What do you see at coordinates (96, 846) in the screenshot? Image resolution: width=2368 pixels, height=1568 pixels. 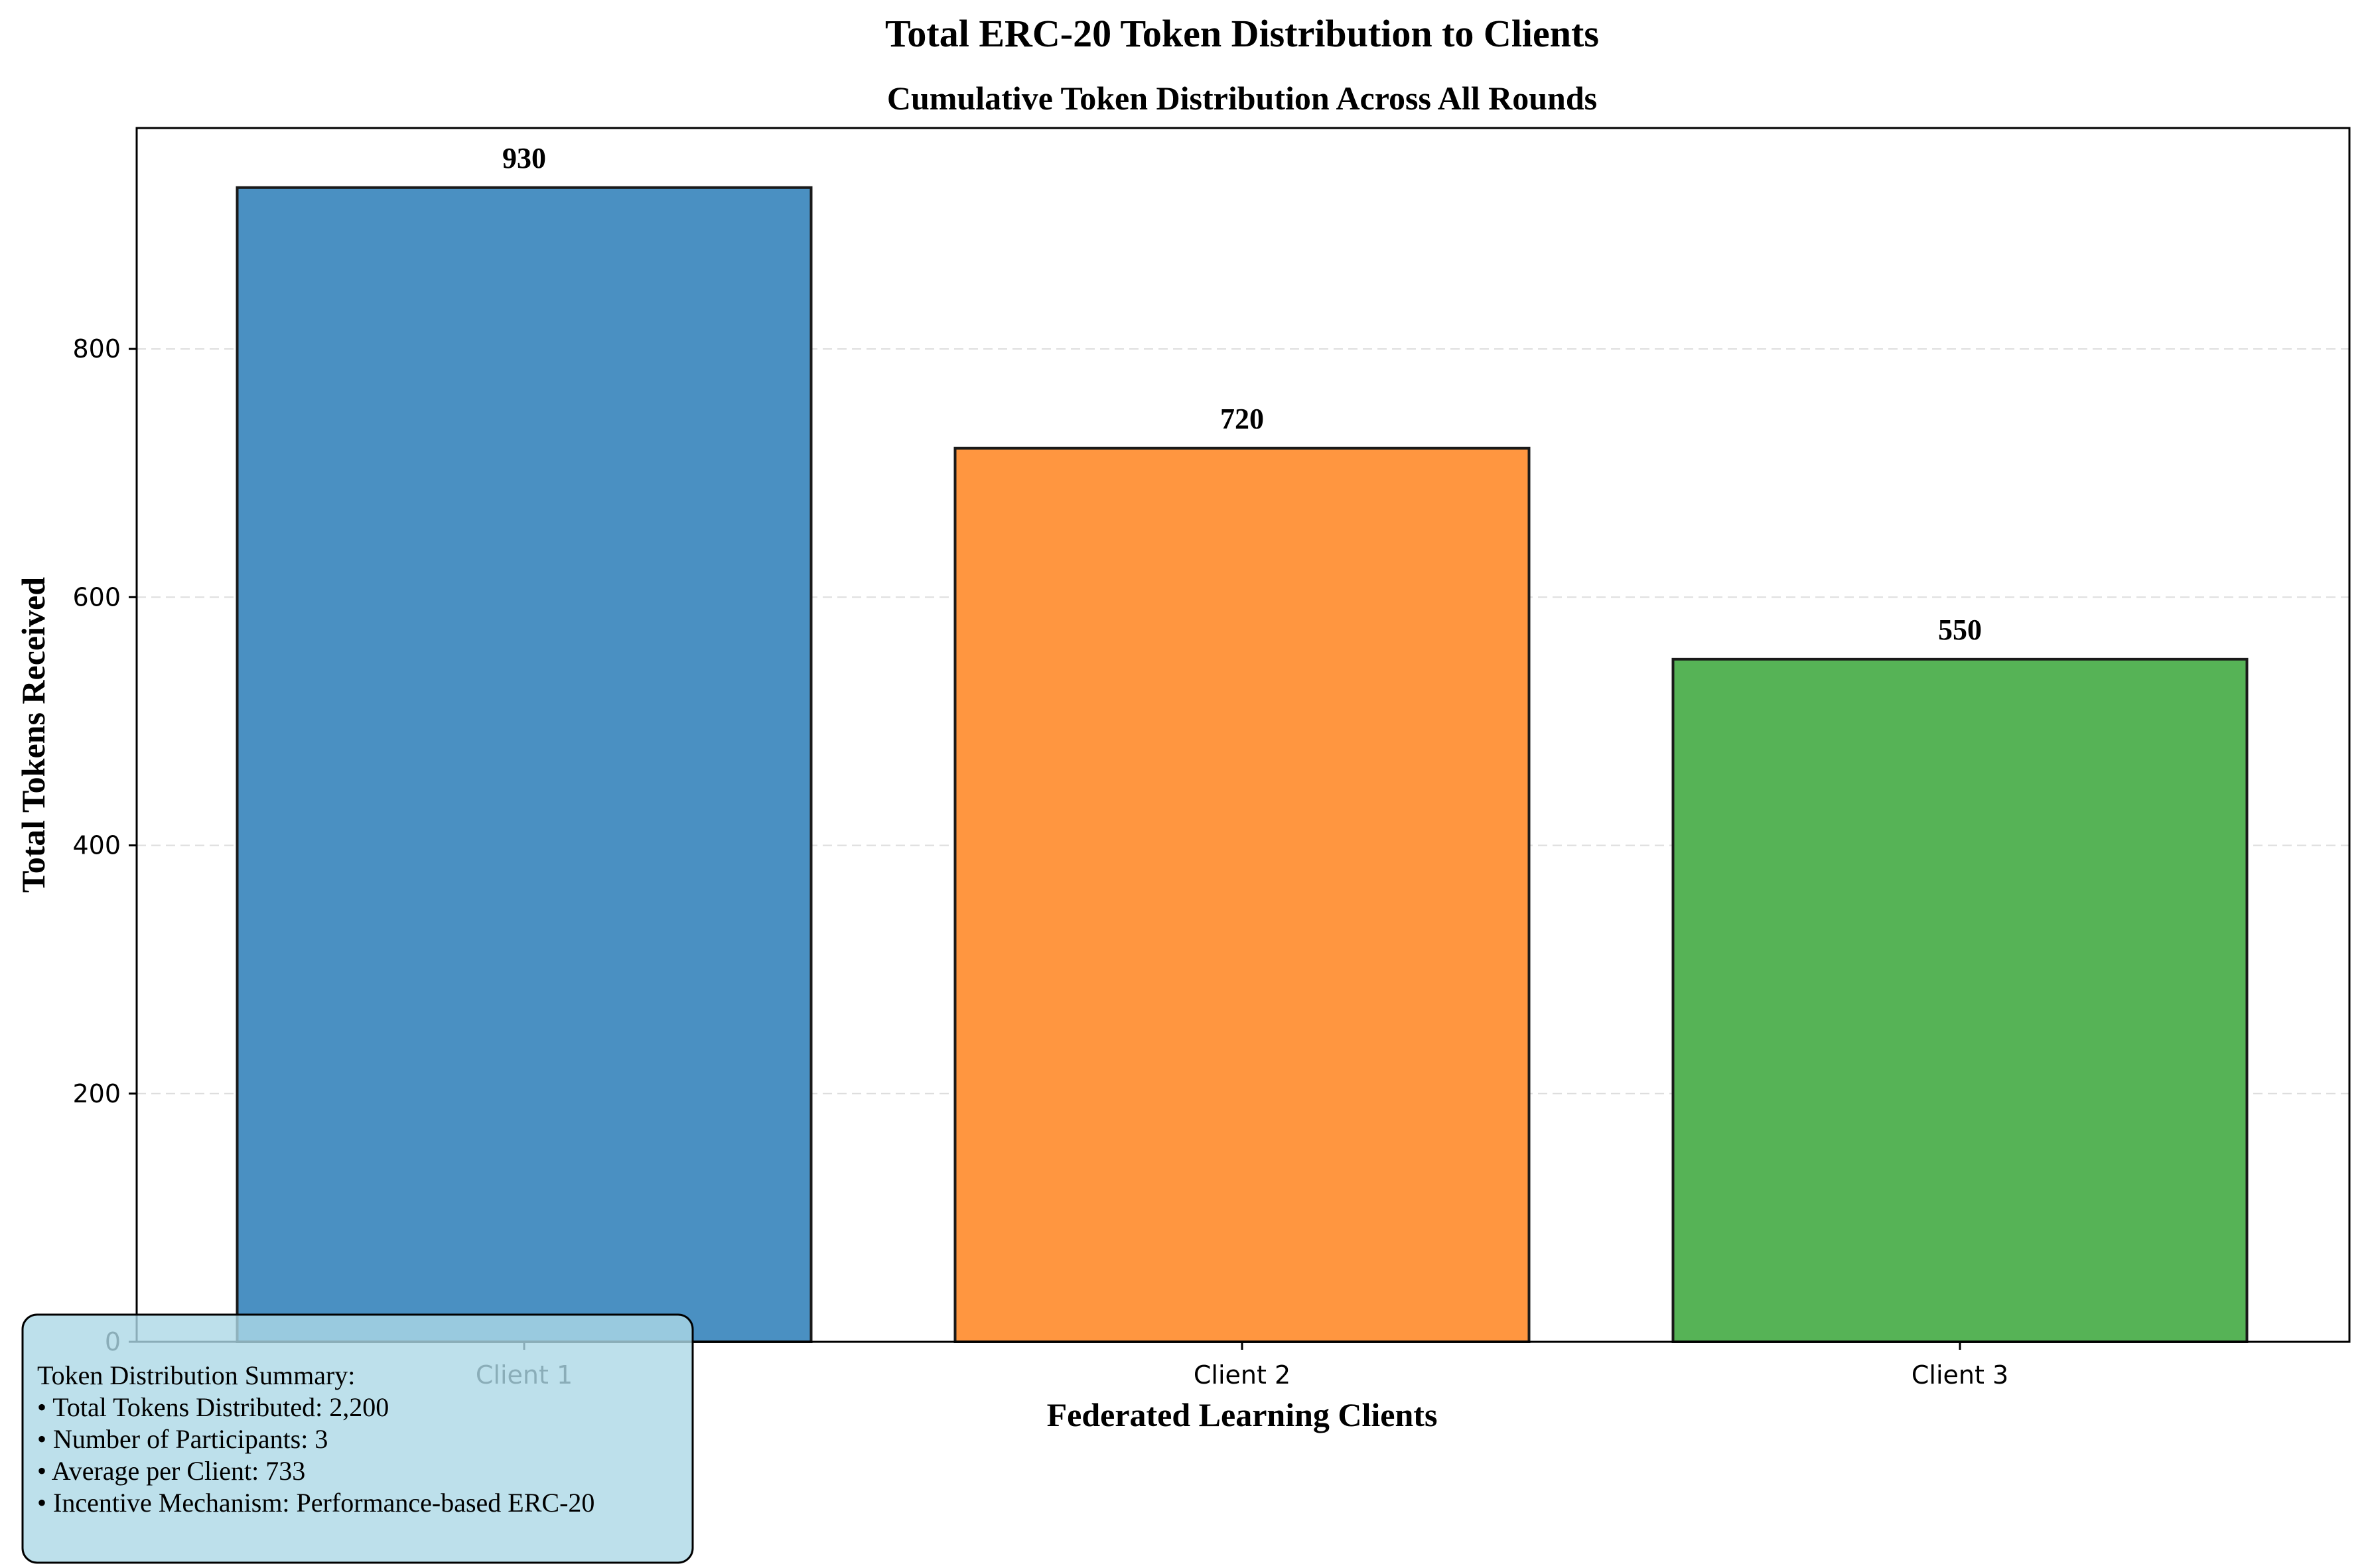 I see `y-tick-label: 400` at bounding box center [96, 846].